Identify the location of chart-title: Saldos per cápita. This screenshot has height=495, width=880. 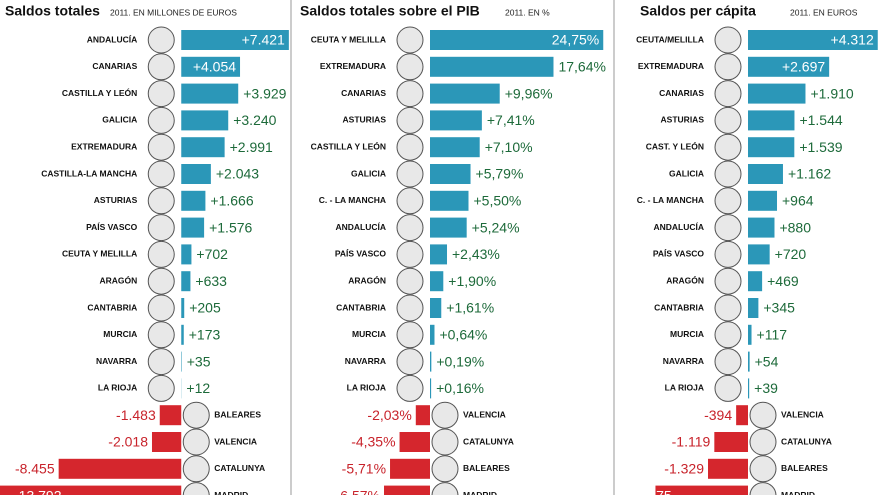
(698, 11).